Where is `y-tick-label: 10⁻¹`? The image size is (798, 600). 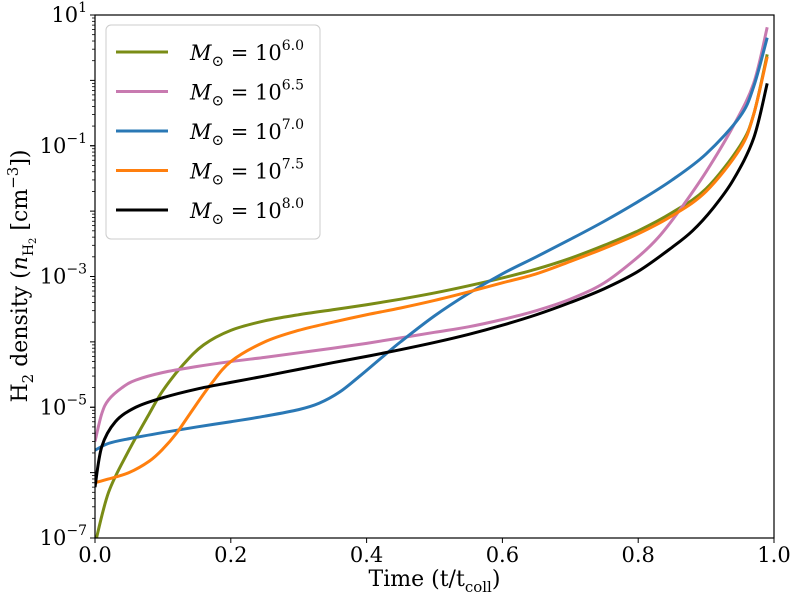
y-tick-label: 10⁻¹ is located at coordinates (63, 144).